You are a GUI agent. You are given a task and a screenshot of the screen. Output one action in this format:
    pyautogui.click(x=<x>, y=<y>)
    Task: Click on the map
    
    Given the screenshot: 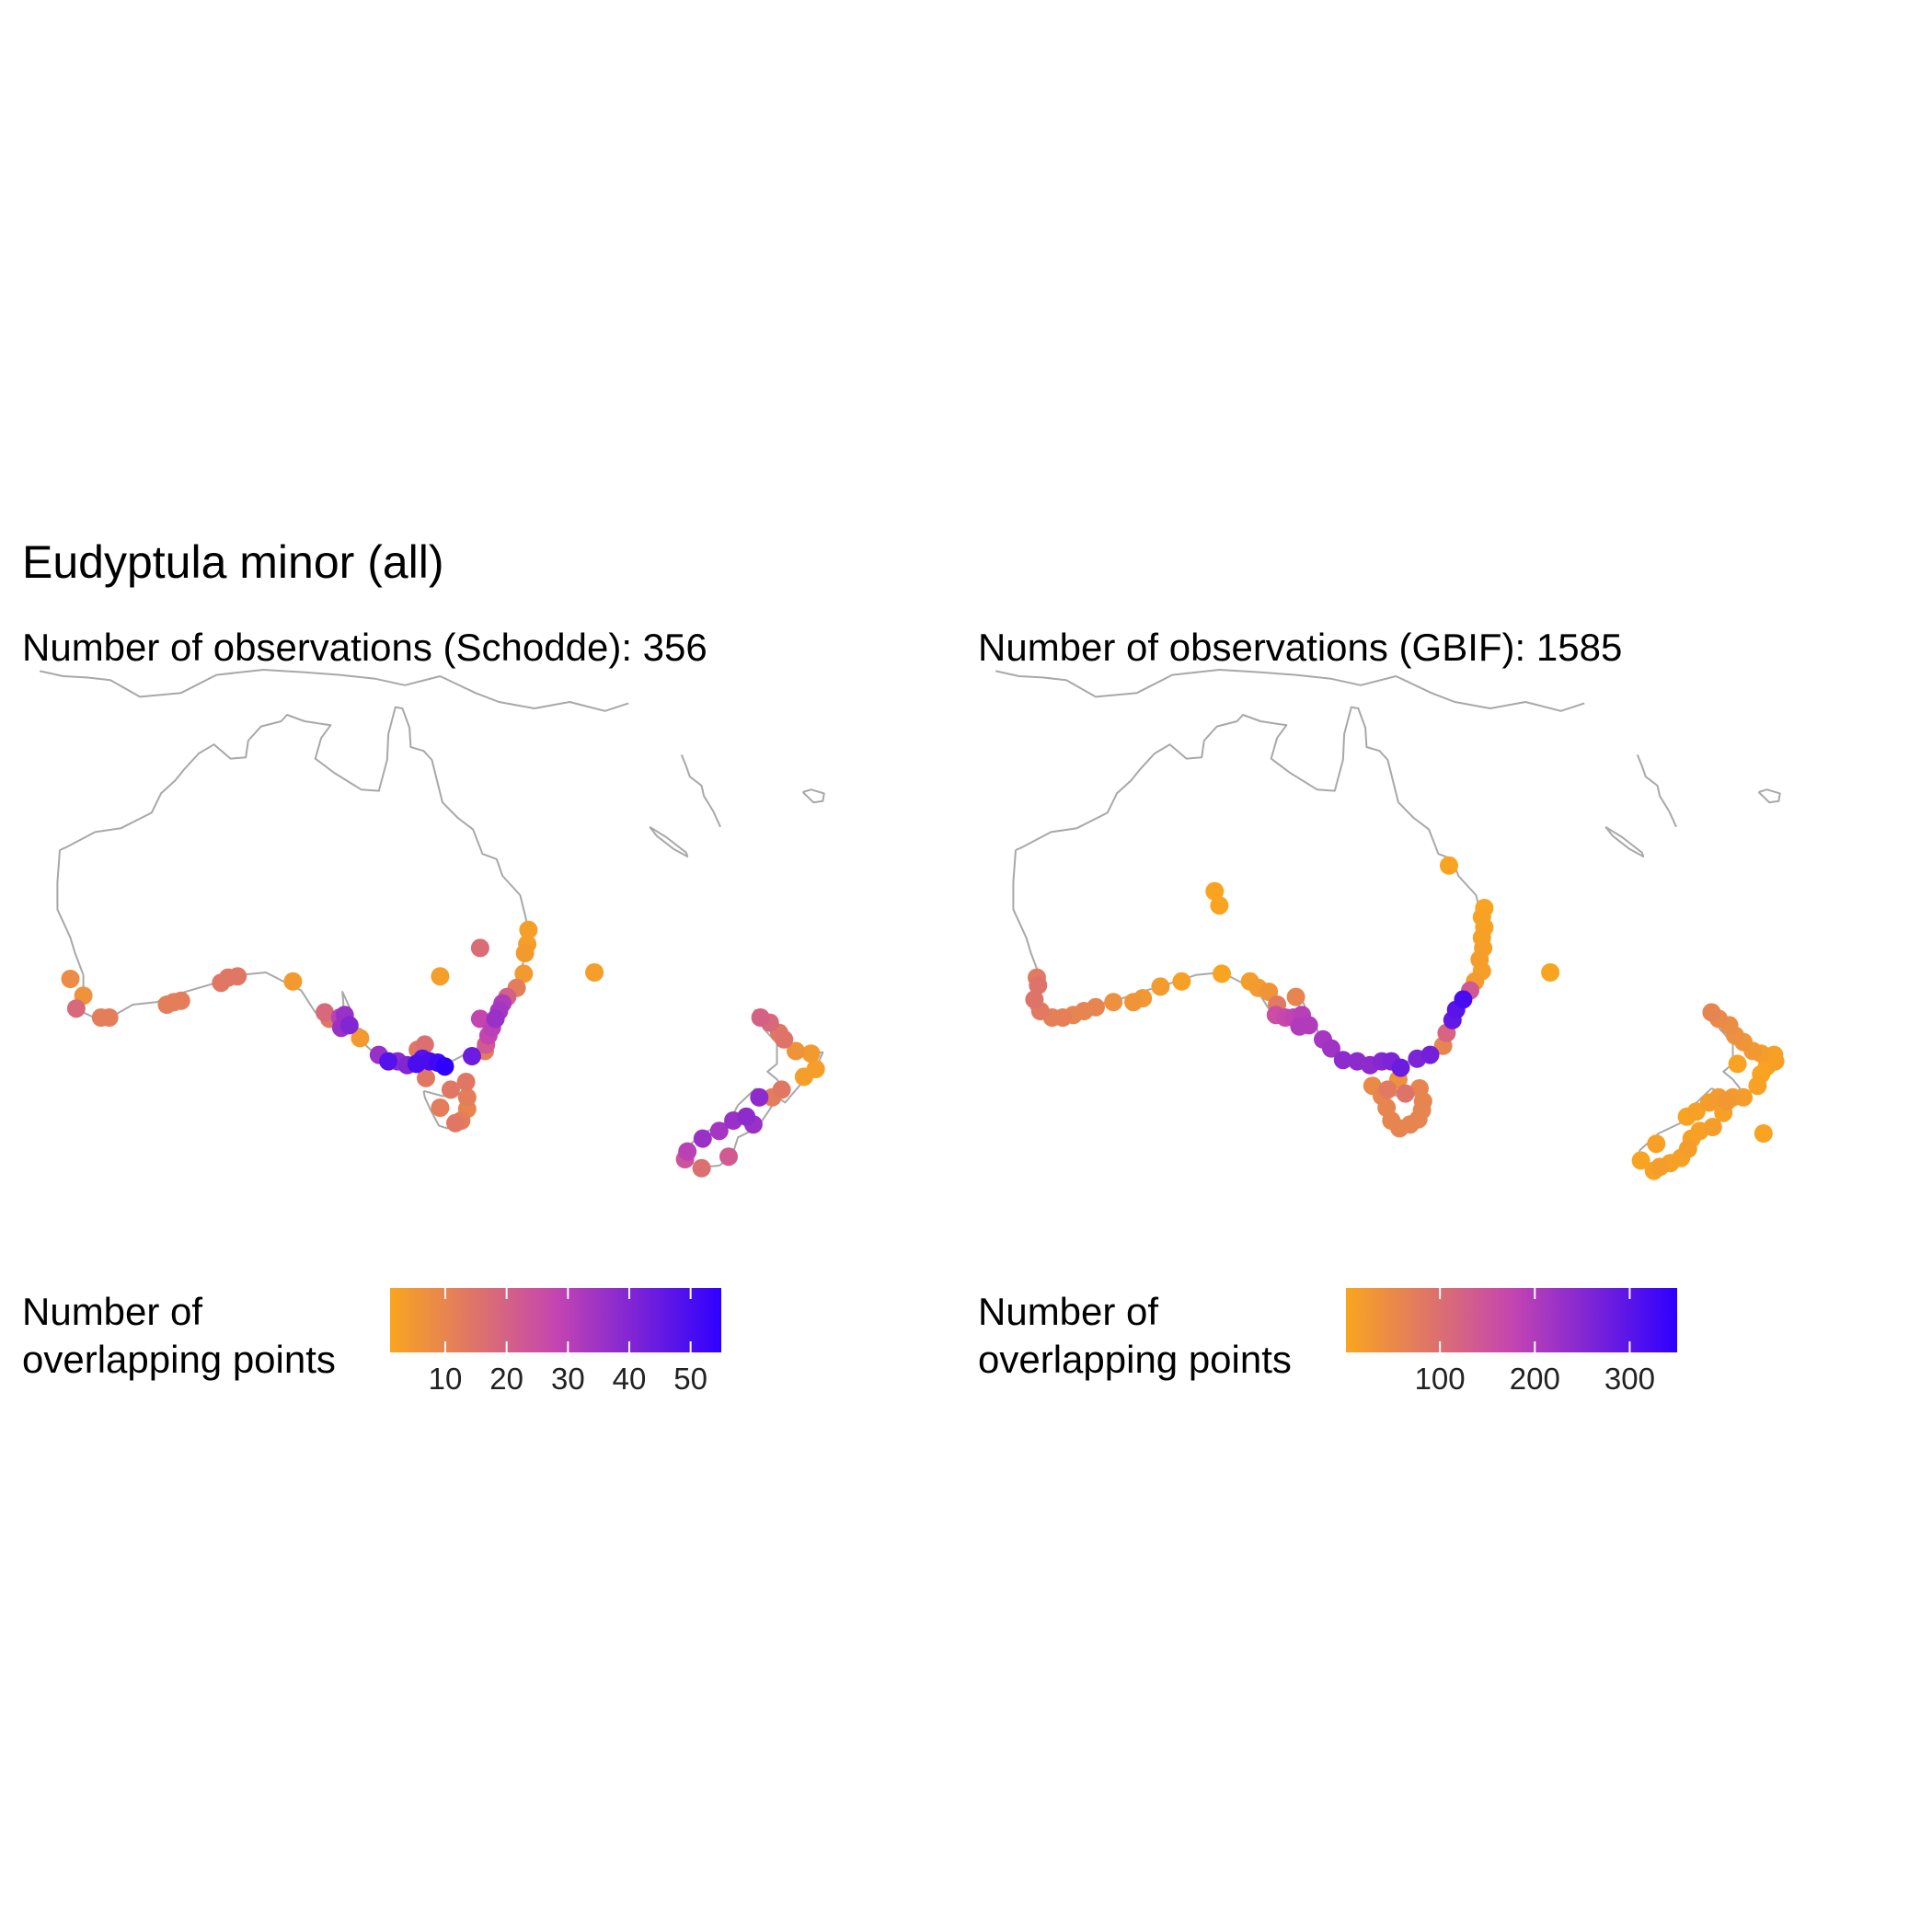 What is the action you would take?
    pyautogui.click(x=1390, y=924)
    